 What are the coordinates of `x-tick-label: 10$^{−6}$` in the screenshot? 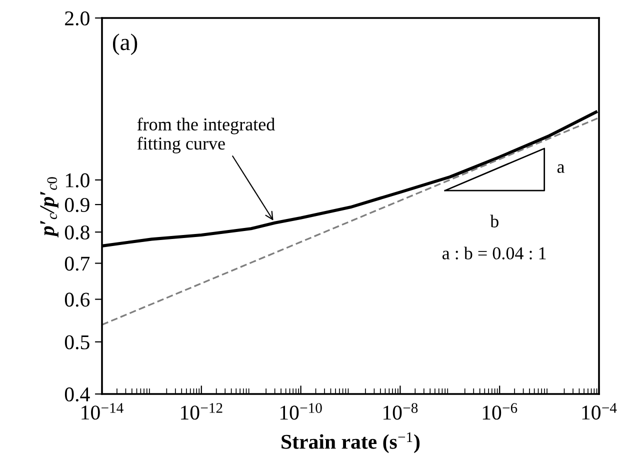 It's located at (500, 411).